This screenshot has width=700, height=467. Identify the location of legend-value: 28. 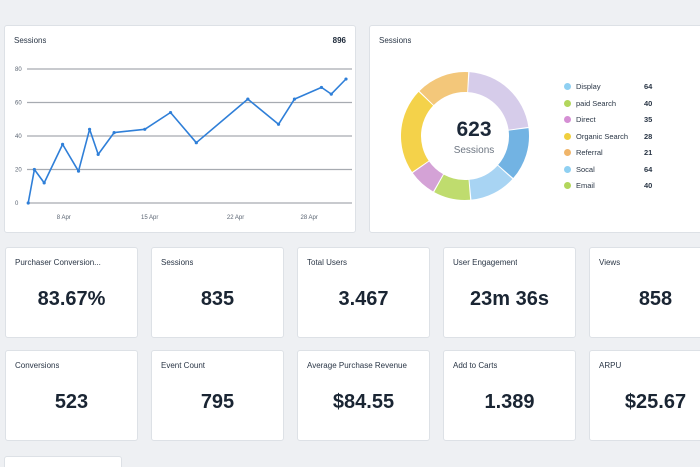
(648, 136).